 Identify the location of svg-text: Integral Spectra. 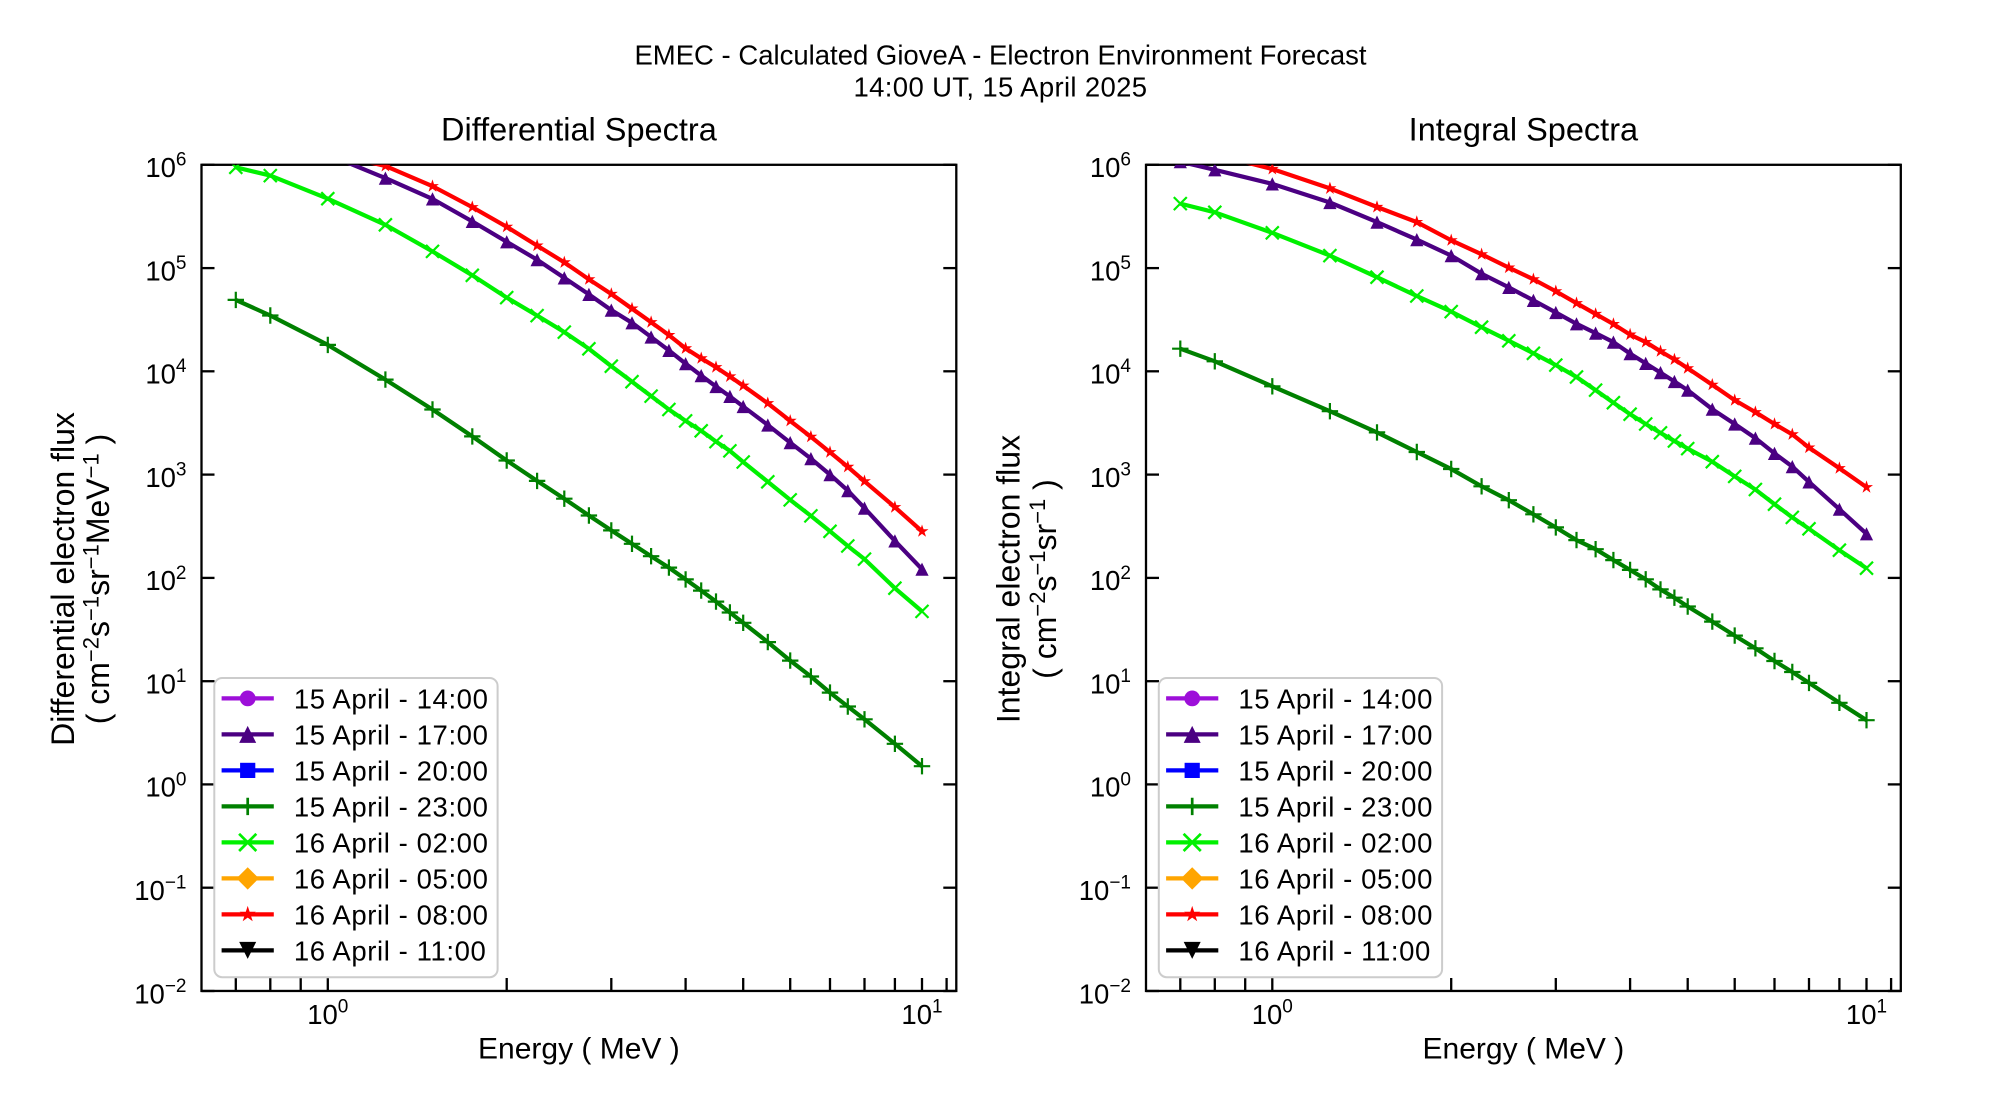
(1524, 130).